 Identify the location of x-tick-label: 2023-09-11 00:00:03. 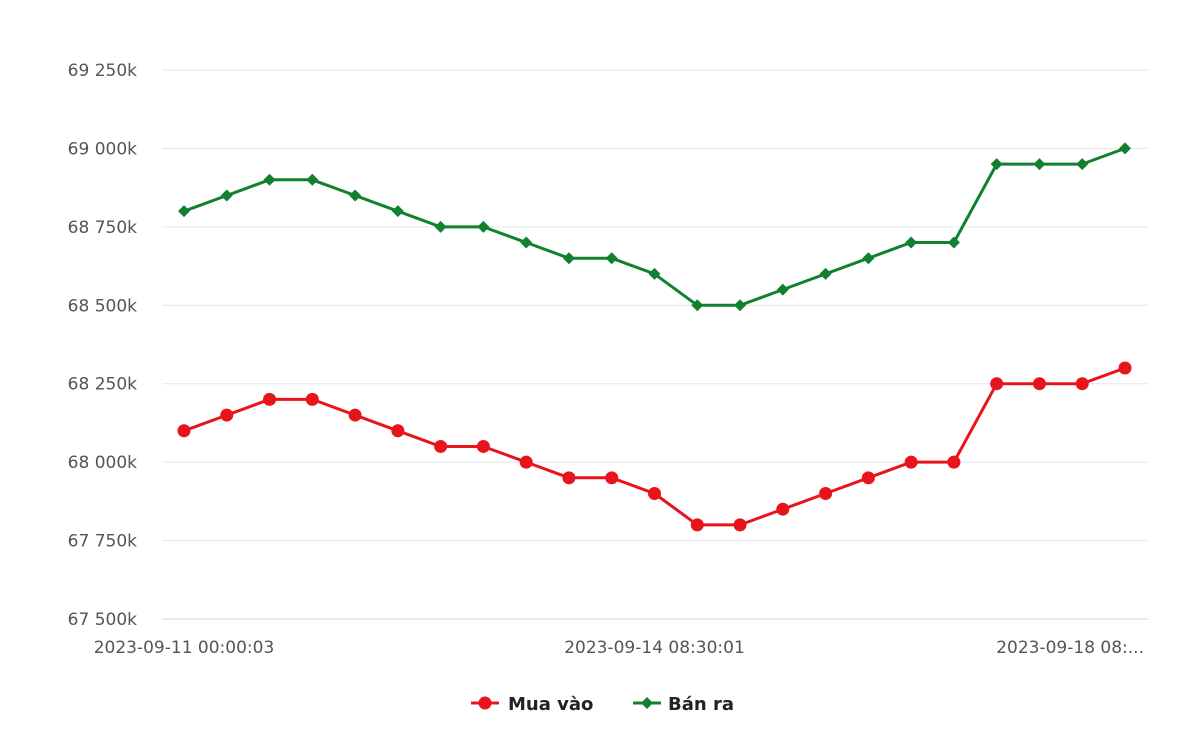
(184, 648).